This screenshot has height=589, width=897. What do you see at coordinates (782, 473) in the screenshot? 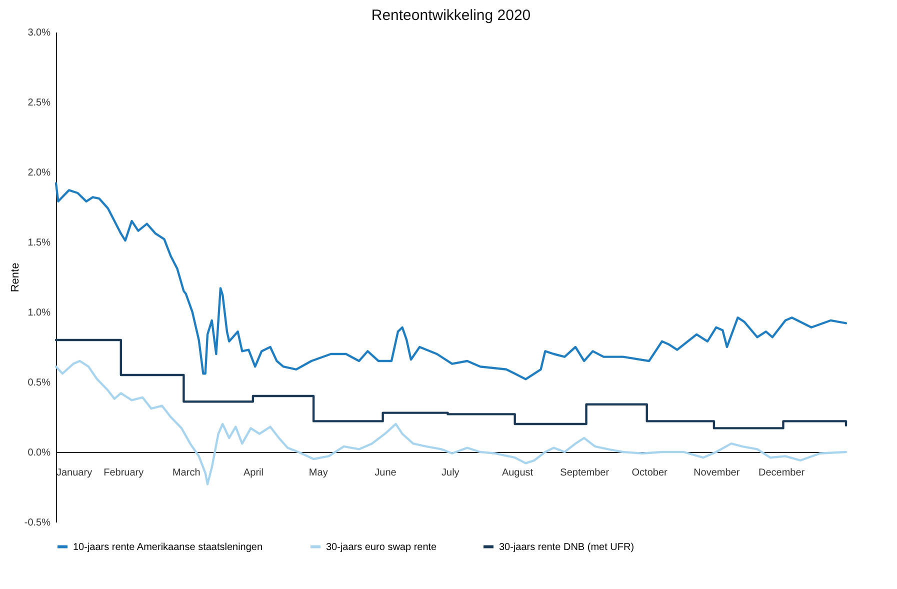
I see `x-tick-label: December` at bounding box center [782, 473].